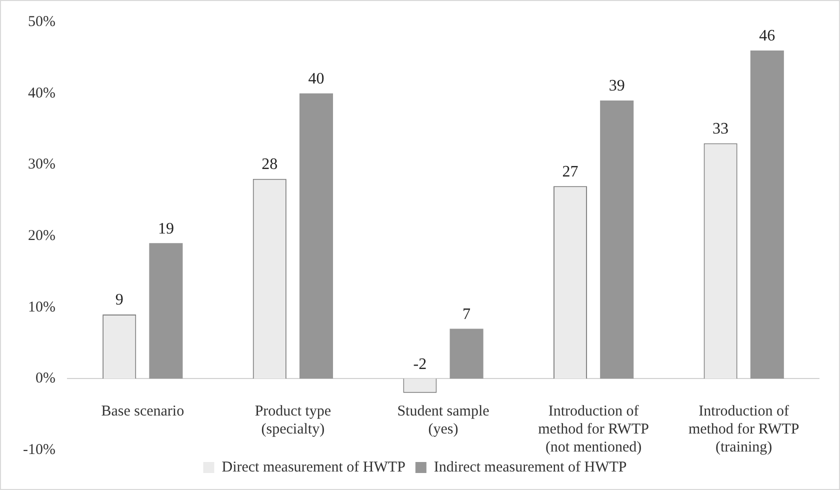  I want to click on x-tick-label: Base scenario, so click(142, 412).